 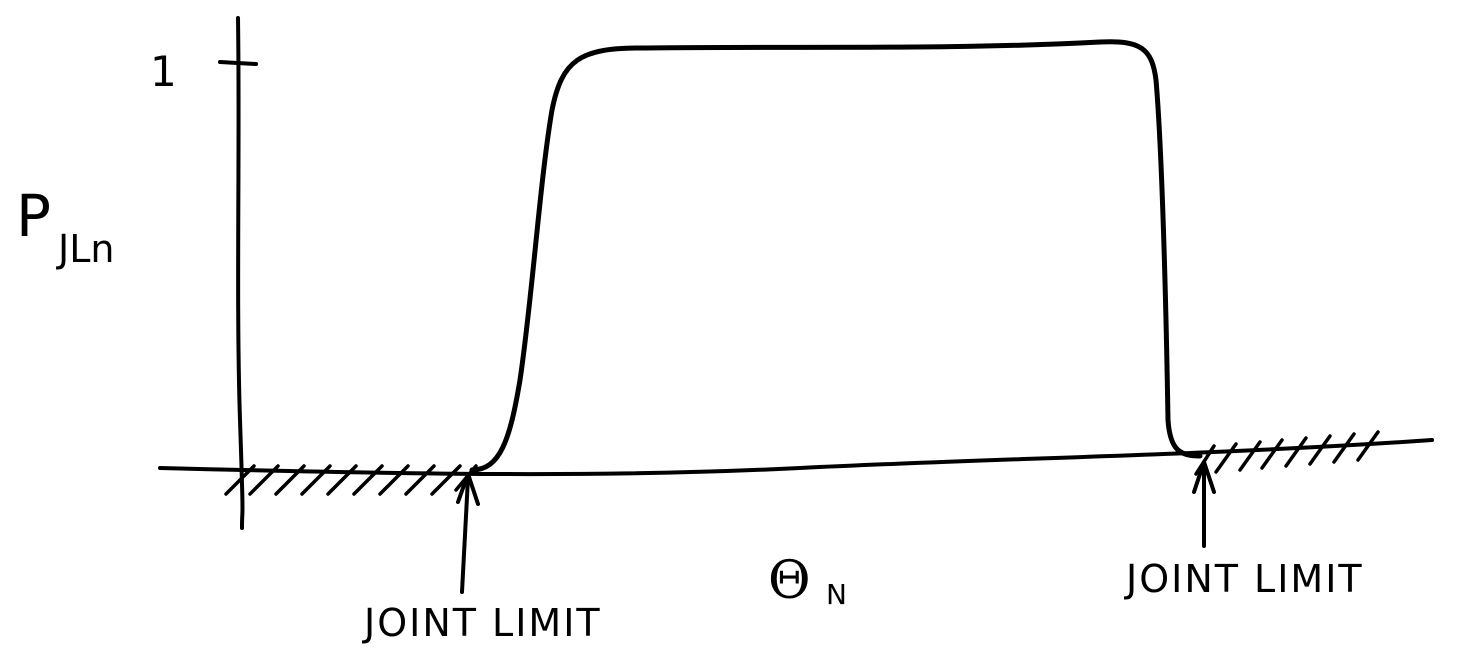 I want to click on x-axis-label-subscript: N, so click(x=836, y=594).